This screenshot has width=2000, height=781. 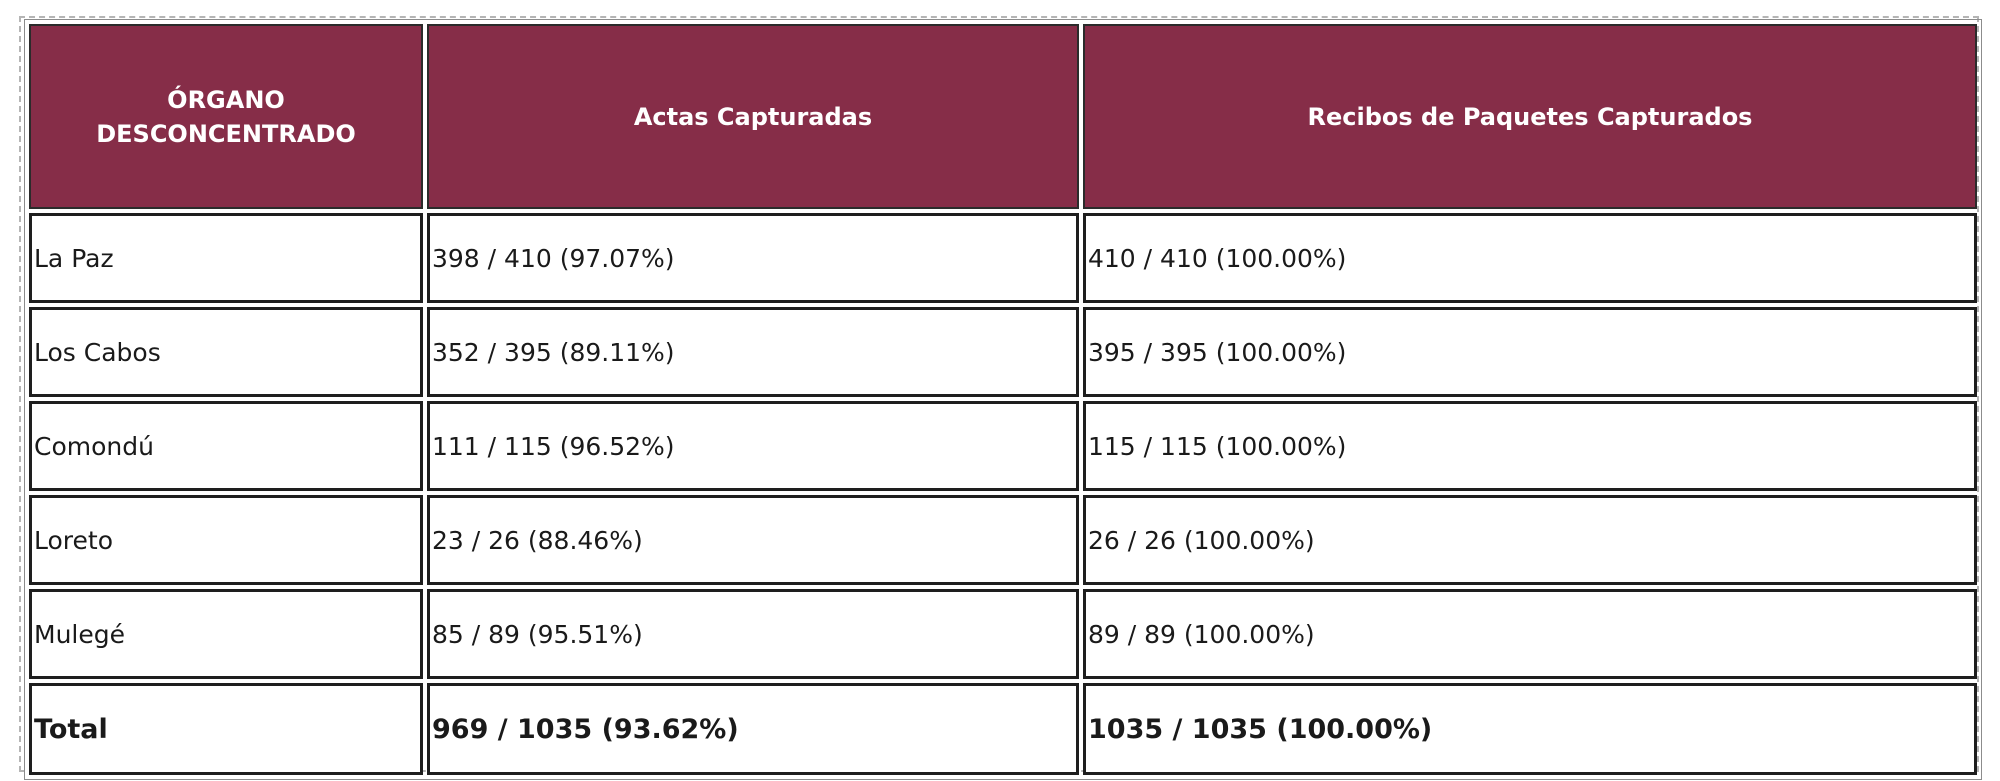 What do you see at coordinates (1530, 352) in the screenshot?
I see `cell-recibos: 395 / 395 (100.00%)` at bounding box center [1530, 352].